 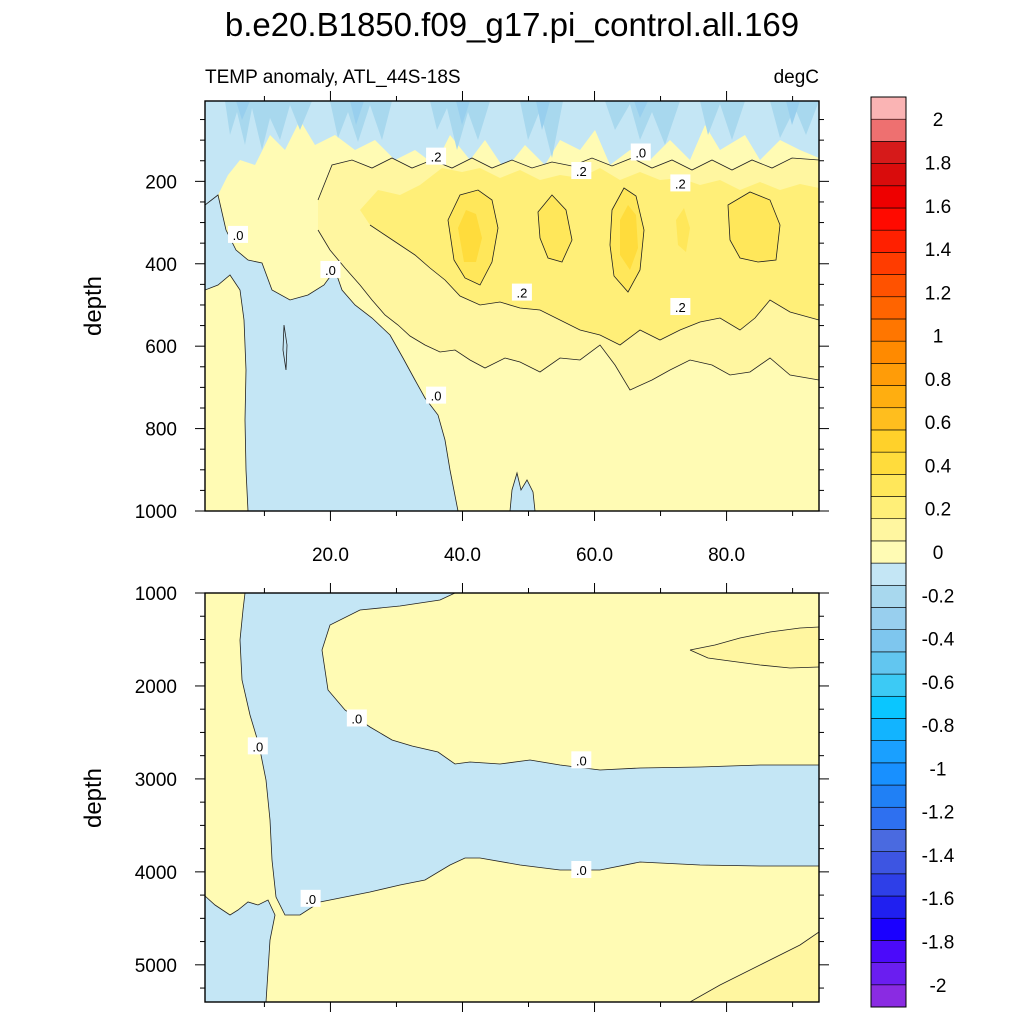 I want to click on upper-contour-labels: .2 .0 .2 .2 .0 .0 .2 .2 .0, so click(x=459, y=273).